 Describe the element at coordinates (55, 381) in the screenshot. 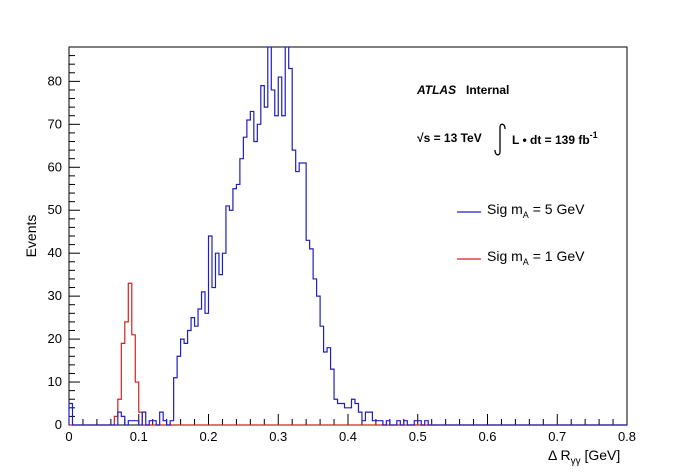

I see `y-tick-label: 10` at that location.